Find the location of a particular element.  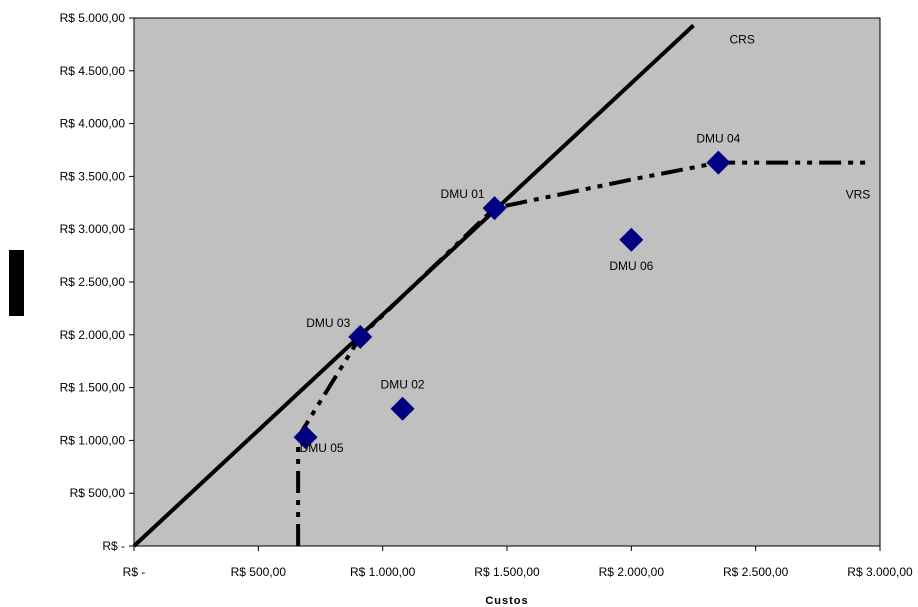

data-point-label: DMU 03 is located at coordinates (328, 323).